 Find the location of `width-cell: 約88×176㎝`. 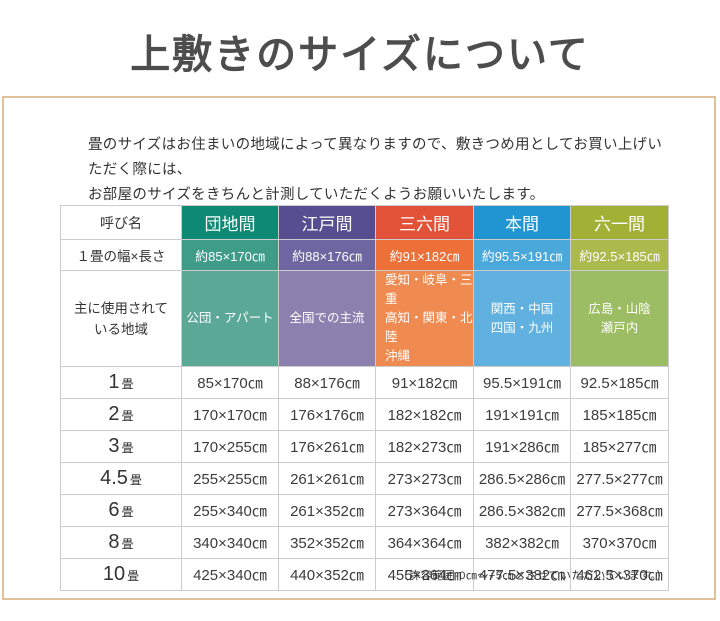

width-cell: 約88×176㎝ is located at coordinates (327, 255).